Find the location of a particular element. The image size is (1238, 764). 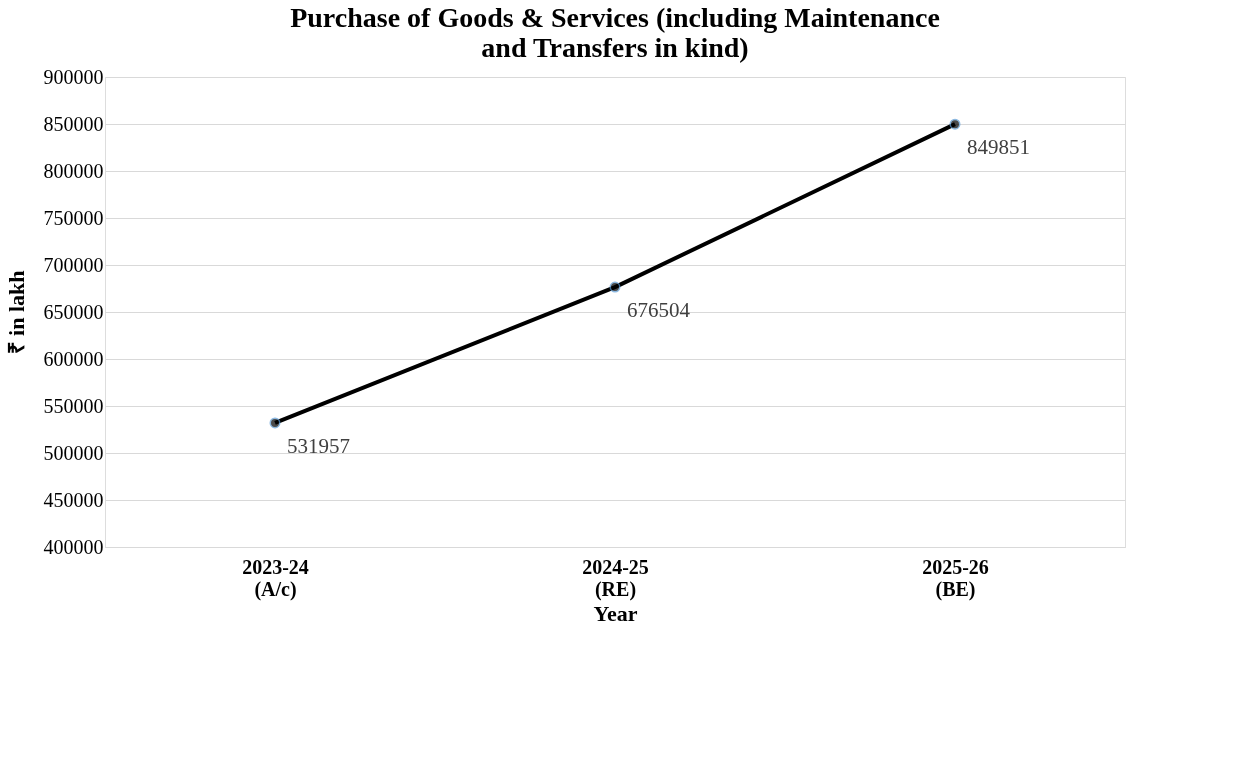

y-tick-label: 550000 is located at coordinates (73, 405).